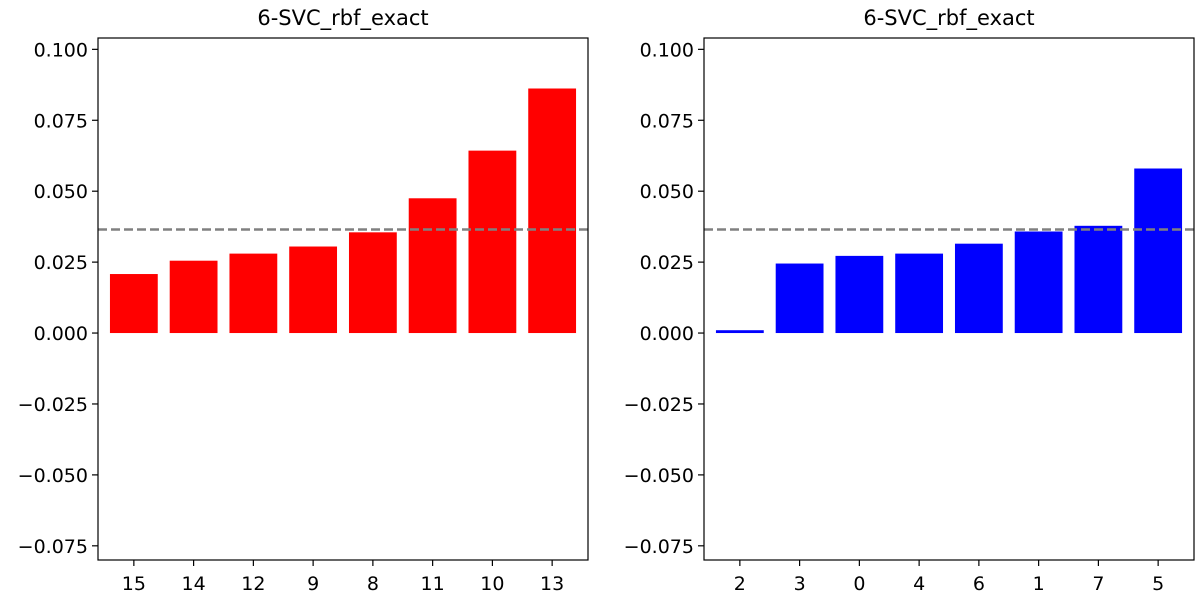 The height and width of the screenshot is (604, 1200). What do you see at coordinates (134, 584) in the screenshot?
I see `x-tick-label: 15` at bounding box center [134, 584].